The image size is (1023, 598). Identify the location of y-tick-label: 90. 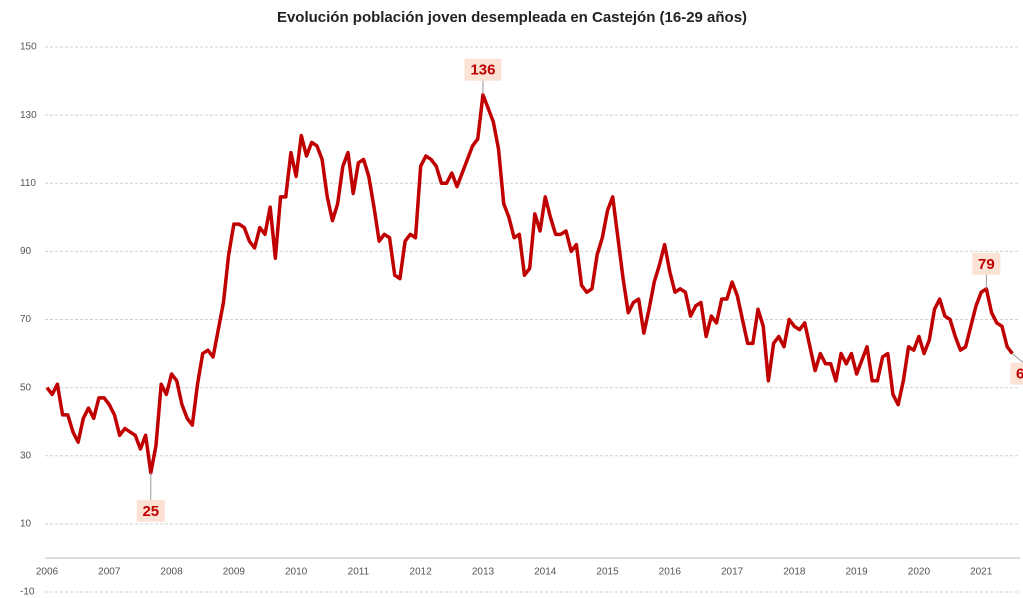
(26, 251).